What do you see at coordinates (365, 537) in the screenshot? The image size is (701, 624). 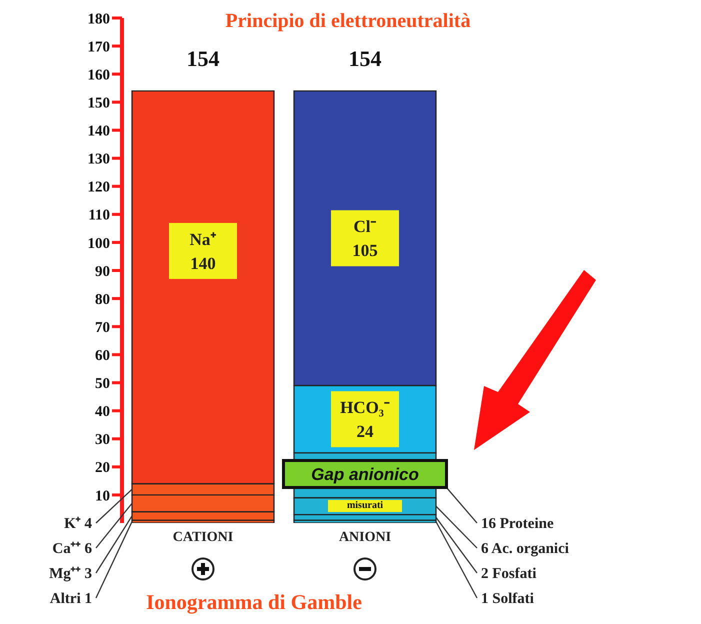 I see `x-tick-label: ANIONI` at bounding box center [365, 537].